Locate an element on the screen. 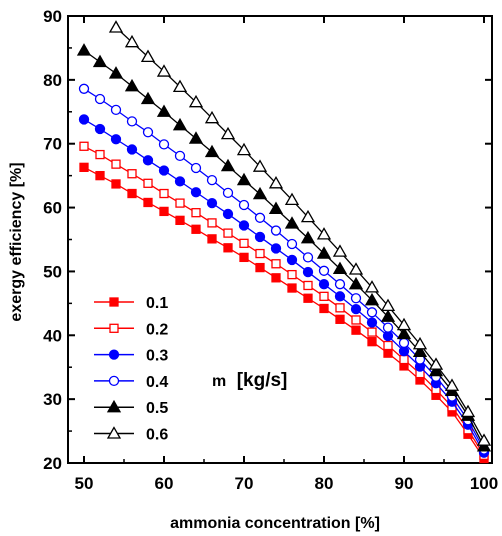 The height and width of the screenshot is (536, 502). legend-label: 0.1 is located at coordinates (157, 303).